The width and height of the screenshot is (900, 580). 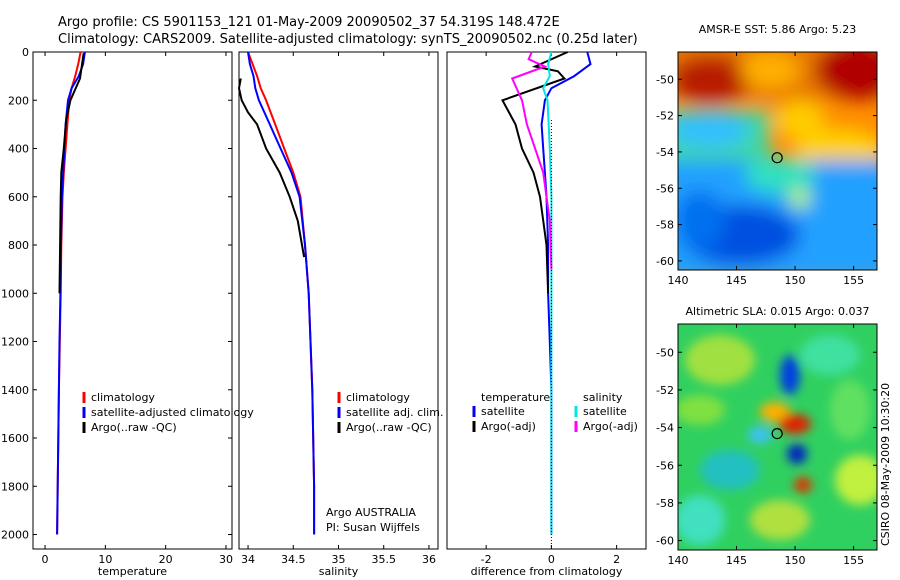 What do you see at coordinates (515, 397) in the screenshot?
I see `legend-heading: temperature` at bounding box center [515, 397].